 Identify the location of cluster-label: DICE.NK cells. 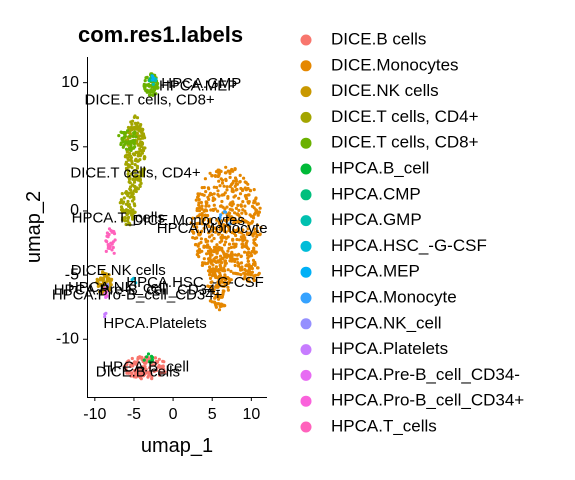
(118, 270).